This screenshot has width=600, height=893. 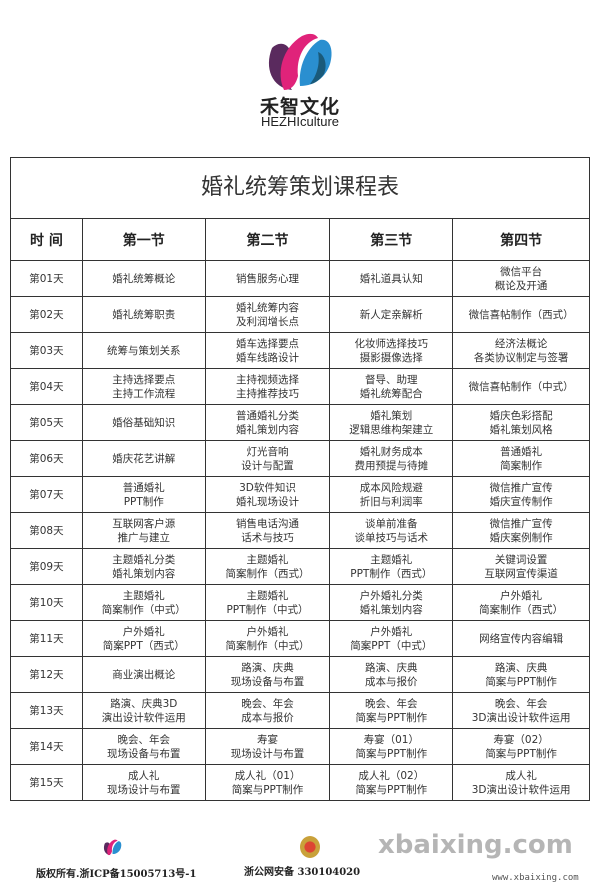 What do you see at coordinates (144, 523) in the screenshot?
I see `course-line: 互联网客户源` at bounding box center [144, 523].